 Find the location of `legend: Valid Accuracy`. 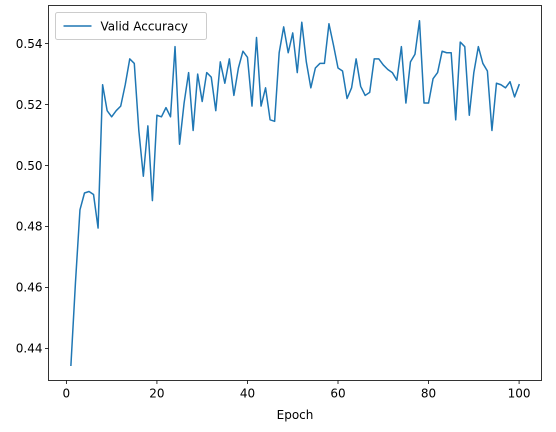

legend: Valid Accuracy is located at coordinates (131, 26).